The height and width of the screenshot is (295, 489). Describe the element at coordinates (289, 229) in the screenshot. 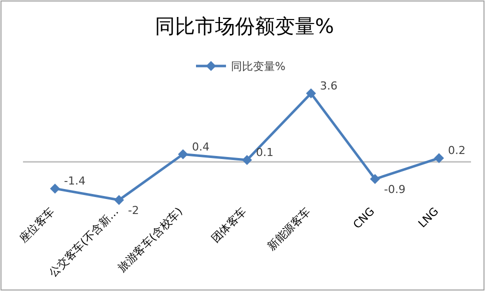

I see `x-tick-label: 新能源客车` at that location.